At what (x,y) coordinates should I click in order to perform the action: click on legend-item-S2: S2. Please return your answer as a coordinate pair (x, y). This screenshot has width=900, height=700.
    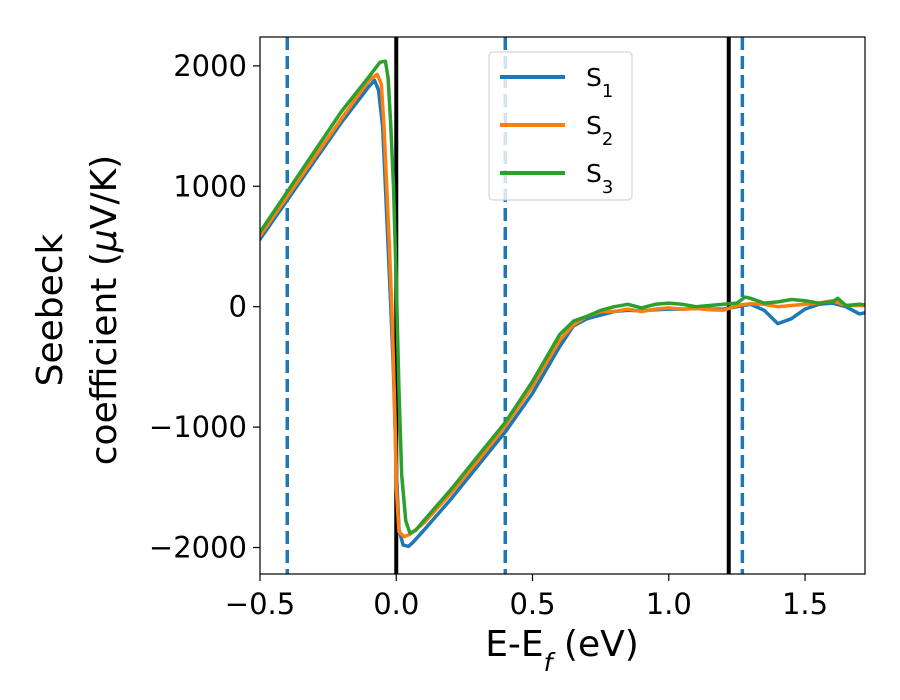
    Looking at the image, I should click on (556, 130).